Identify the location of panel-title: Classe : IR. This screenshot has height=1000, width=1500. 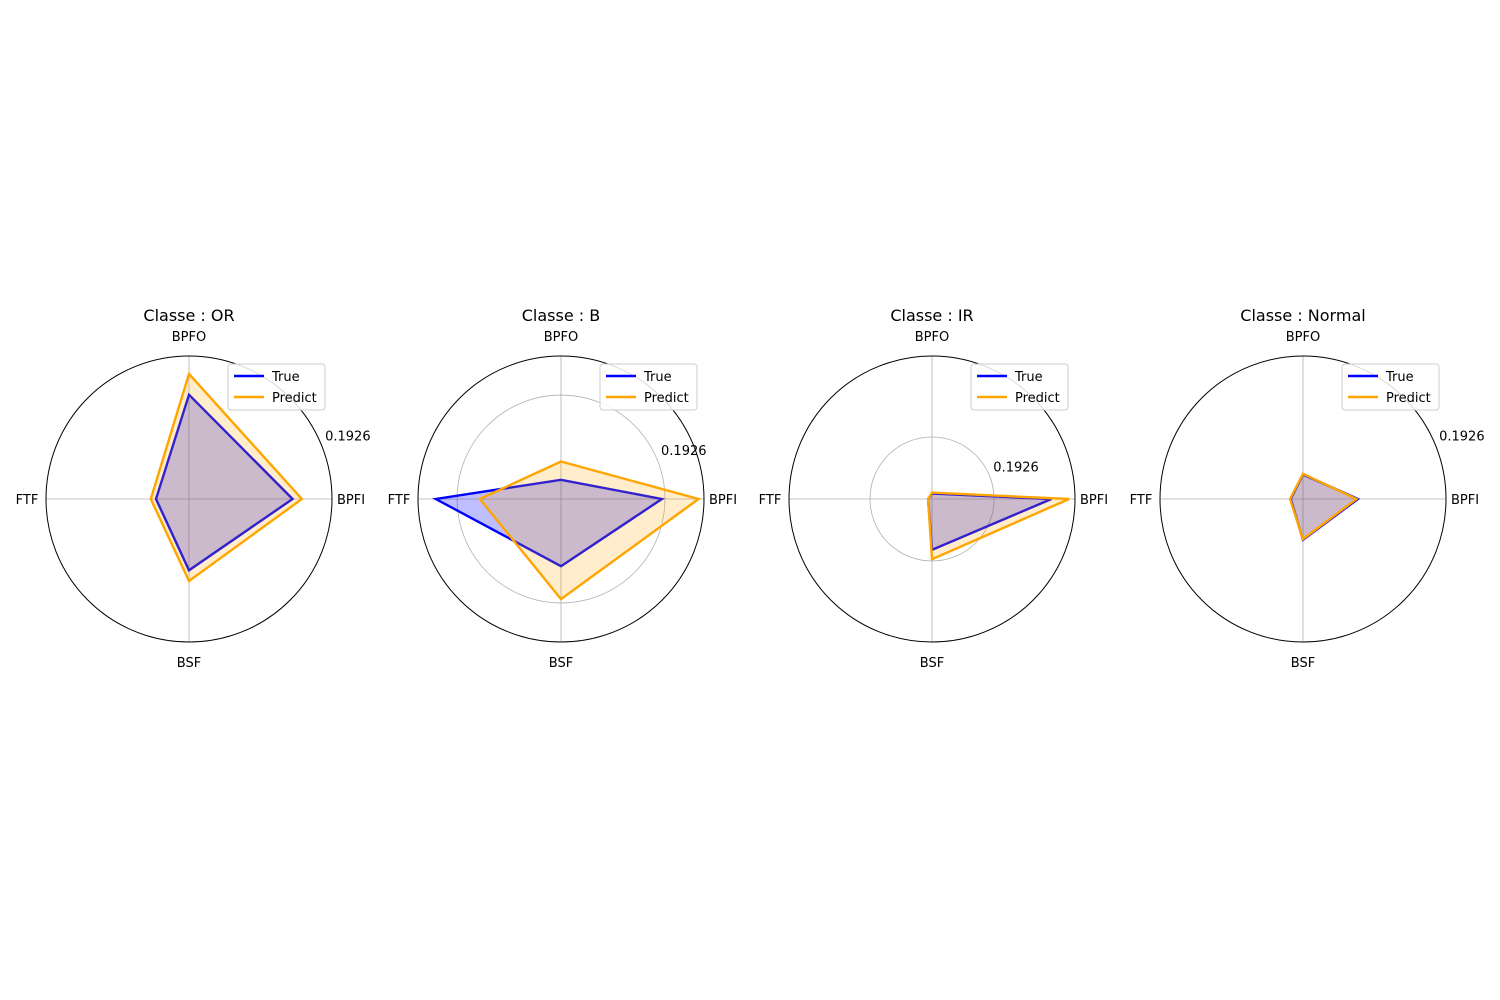
(931, 315).